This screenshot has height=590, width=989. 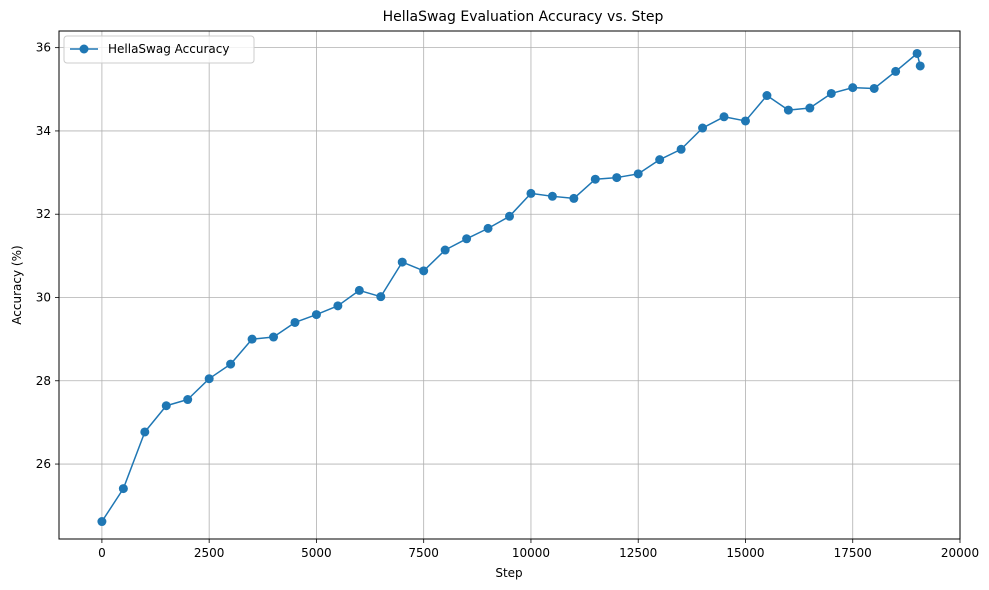 What do you see at coordinates (43, 131) in the screenshot?
I see `y-tick-label: 34` at bounding box center [43, 131].